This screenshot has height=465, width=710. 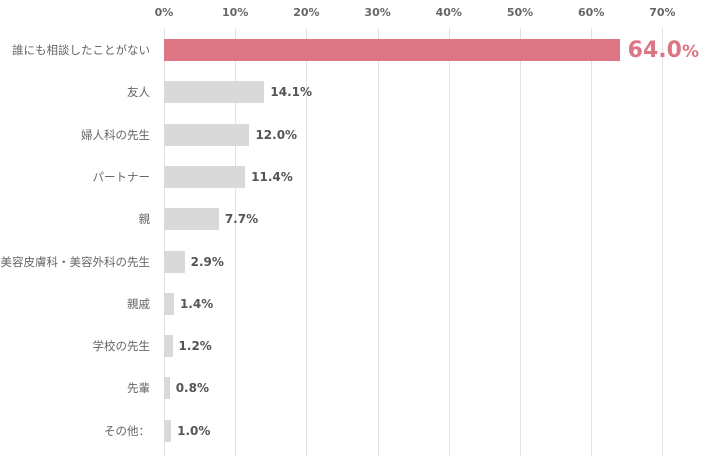 I want to click on percent-suffix: %, so click(x=690, y=52).